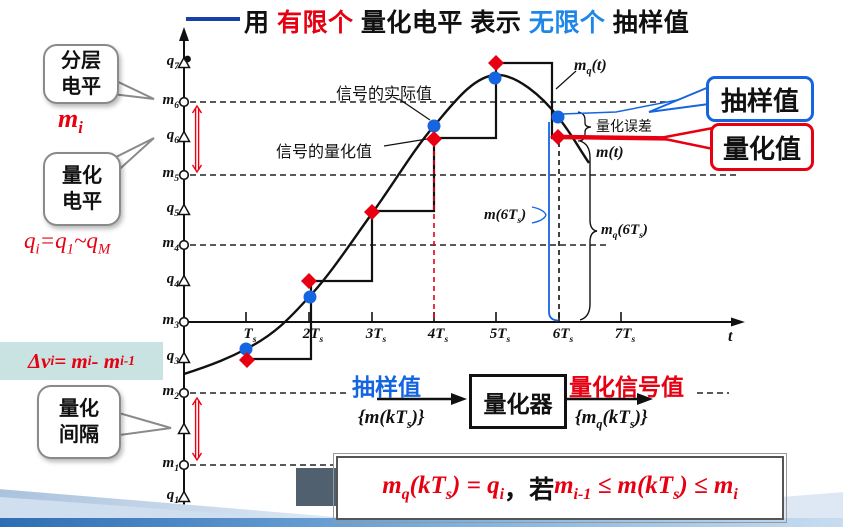 This screenshot has height=527, width=843. I want to click on flow-output-label: 量化信号值, so click(626, 387).